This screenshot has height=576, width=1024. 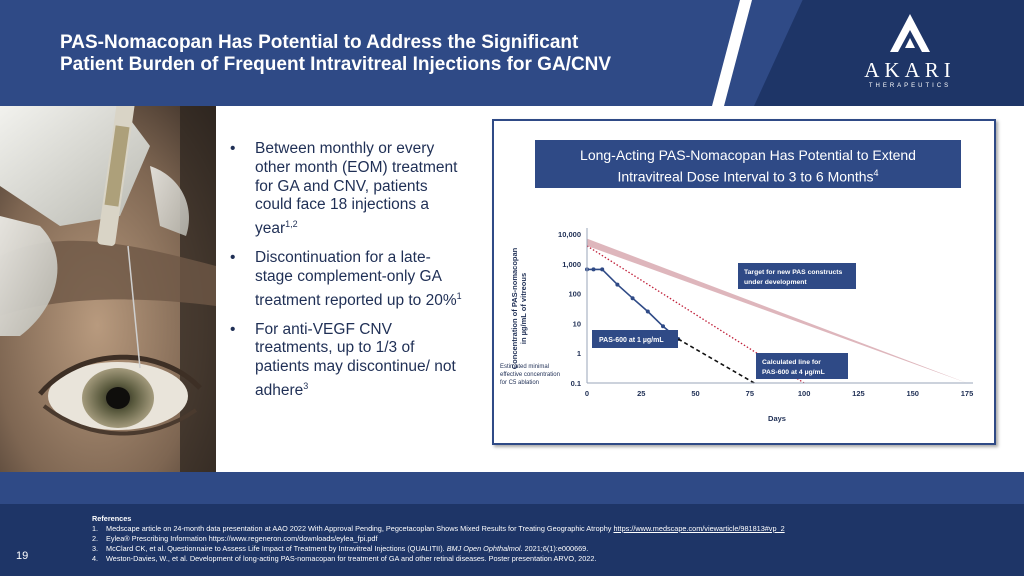 What do you see at coordinates (112, 518) in the screenshot?
I see `references-heading: References` at bounding box center [112, 518].